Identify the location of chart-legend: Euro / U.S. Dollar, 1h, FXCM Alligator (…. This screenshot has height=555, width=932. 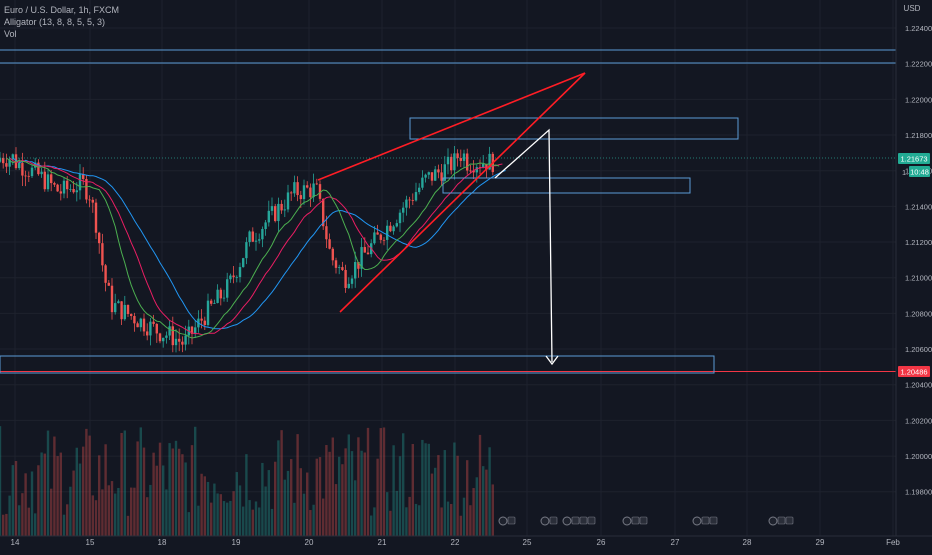
(61, 22).